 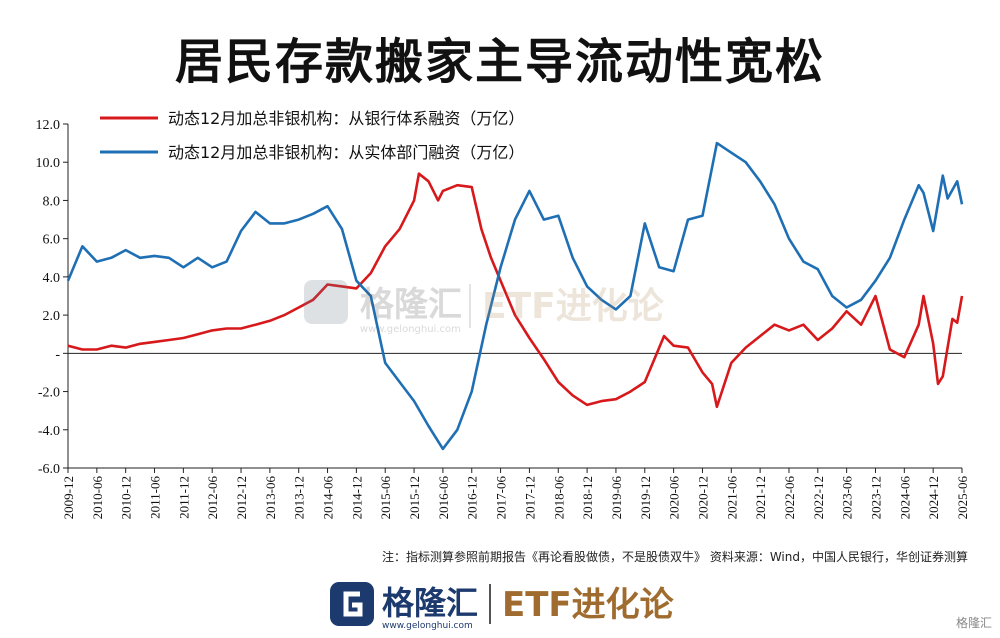 I want to click on x-tick-label: 2013-06, so click(x=270, y=498).